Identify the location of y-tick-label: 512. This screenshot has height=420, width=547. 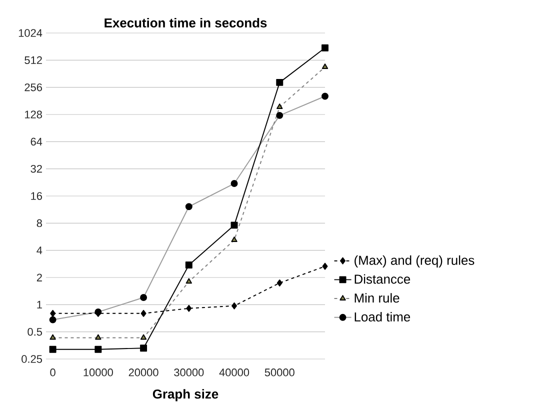
(33, 60).